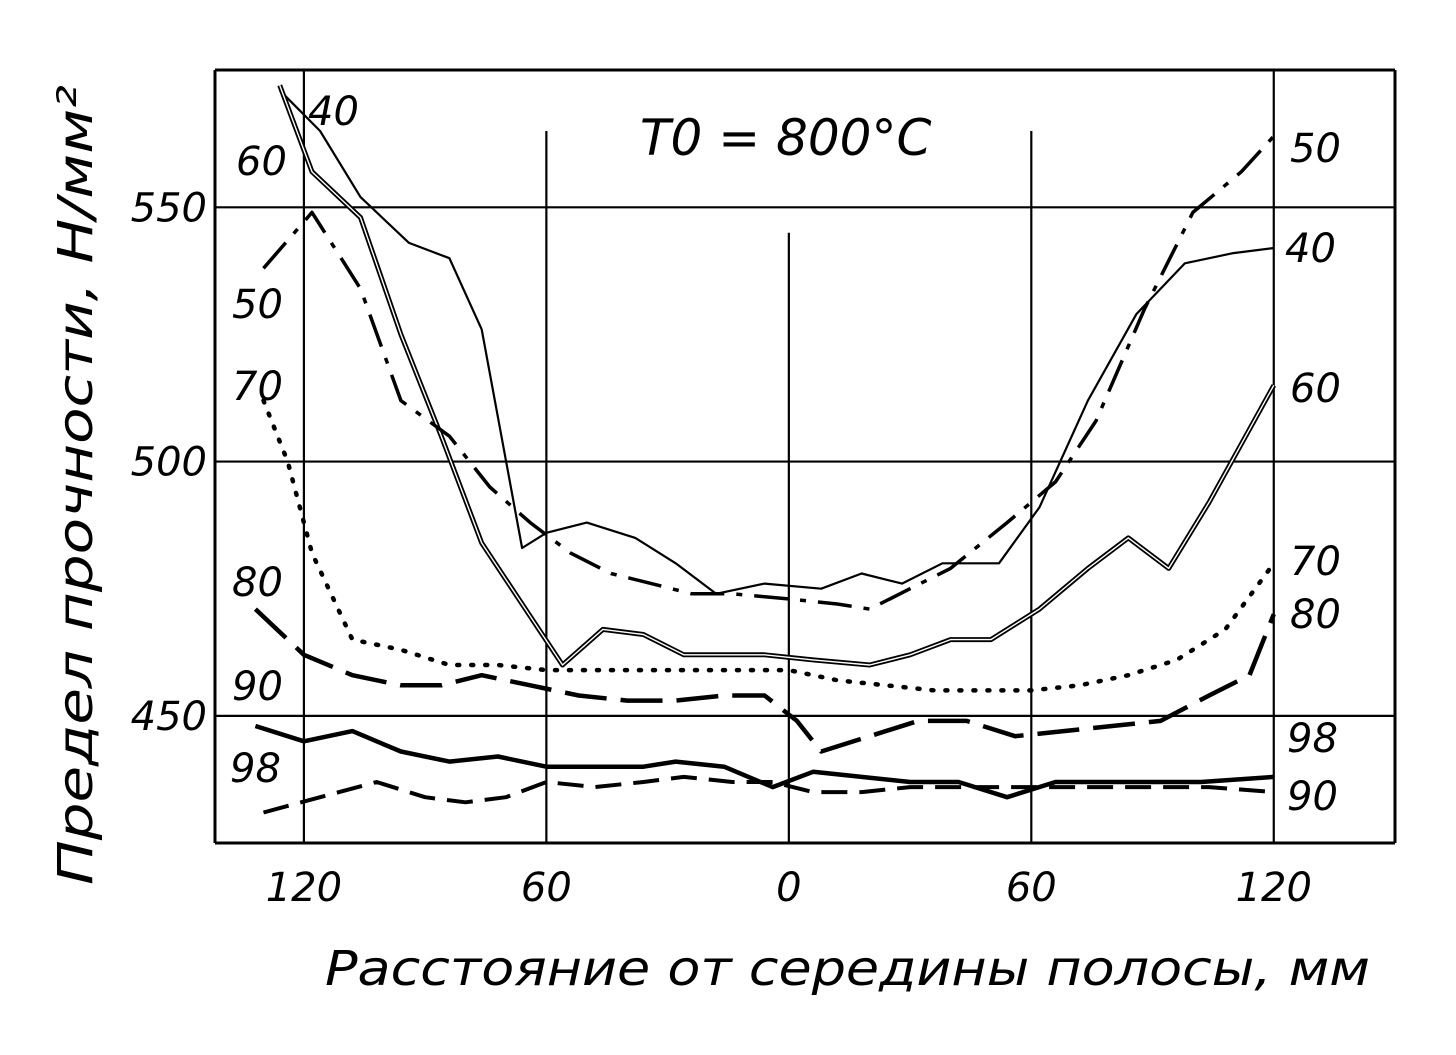 The image size is (1456, 1055). What do you see at coordinates (1312, 739) in the screenshot?
I see `series-label-right-98: 98` at bounding box center [1312, 739].